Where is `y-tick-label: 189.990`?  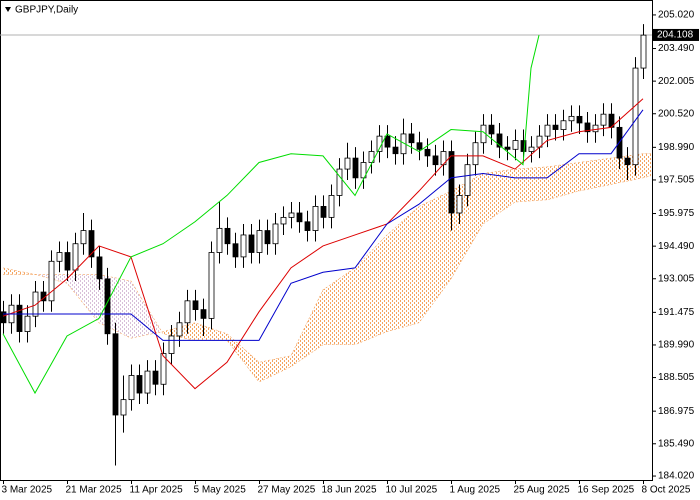 y-tick-label: 189.990 is located at coordinates (676, 345).